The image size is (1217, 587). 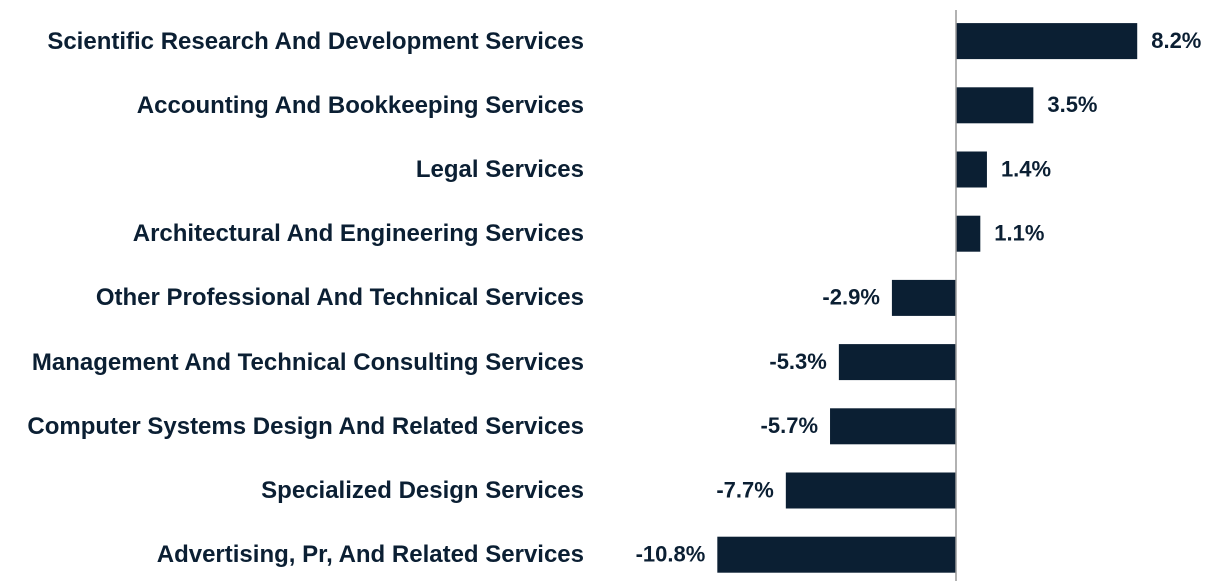 I want to click on value-label: -7.7%, so click(x=744, y=489).